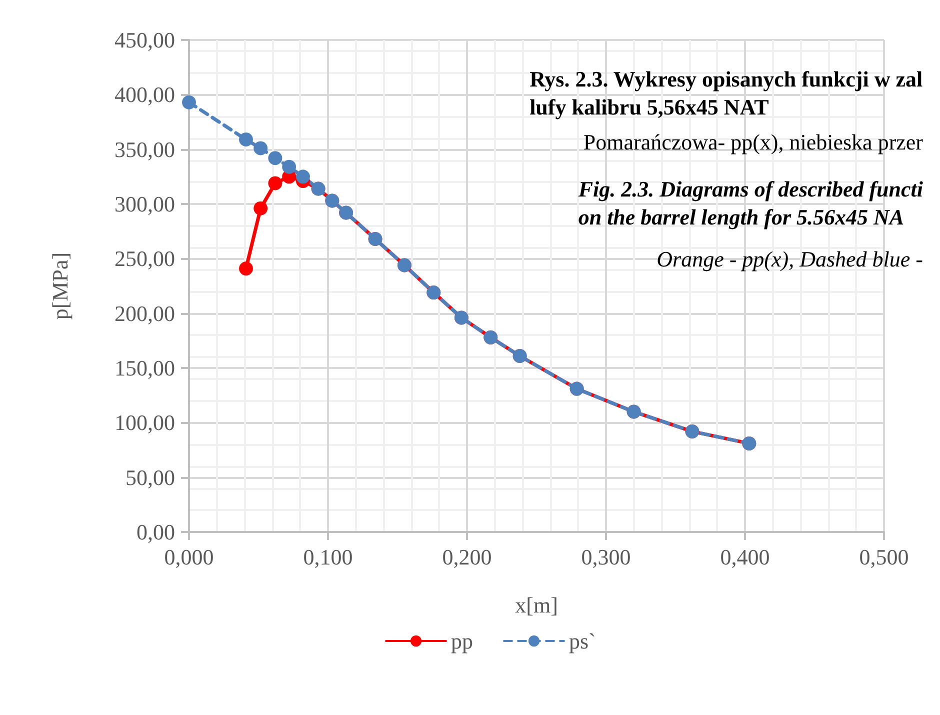 This screenshot has width=940, height=715. I want to click on x-tick-label: 0,000, so click(189, 557).